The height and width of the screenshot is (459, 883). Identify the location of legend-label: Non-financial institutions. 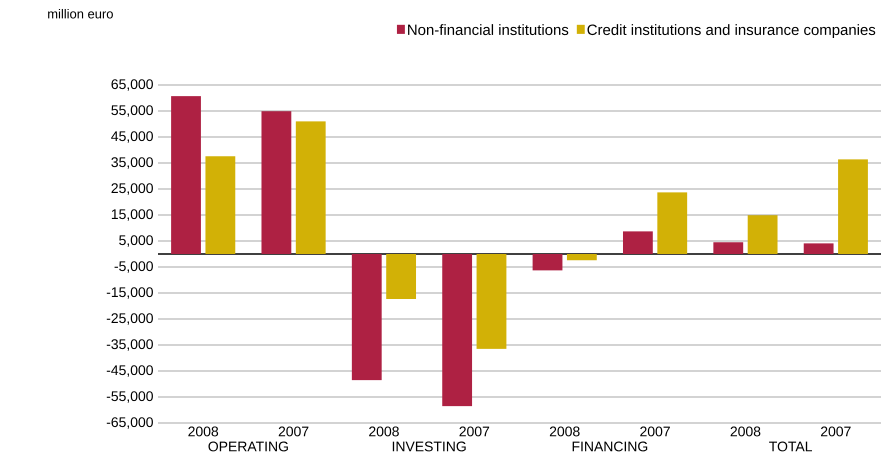
(488, 30).